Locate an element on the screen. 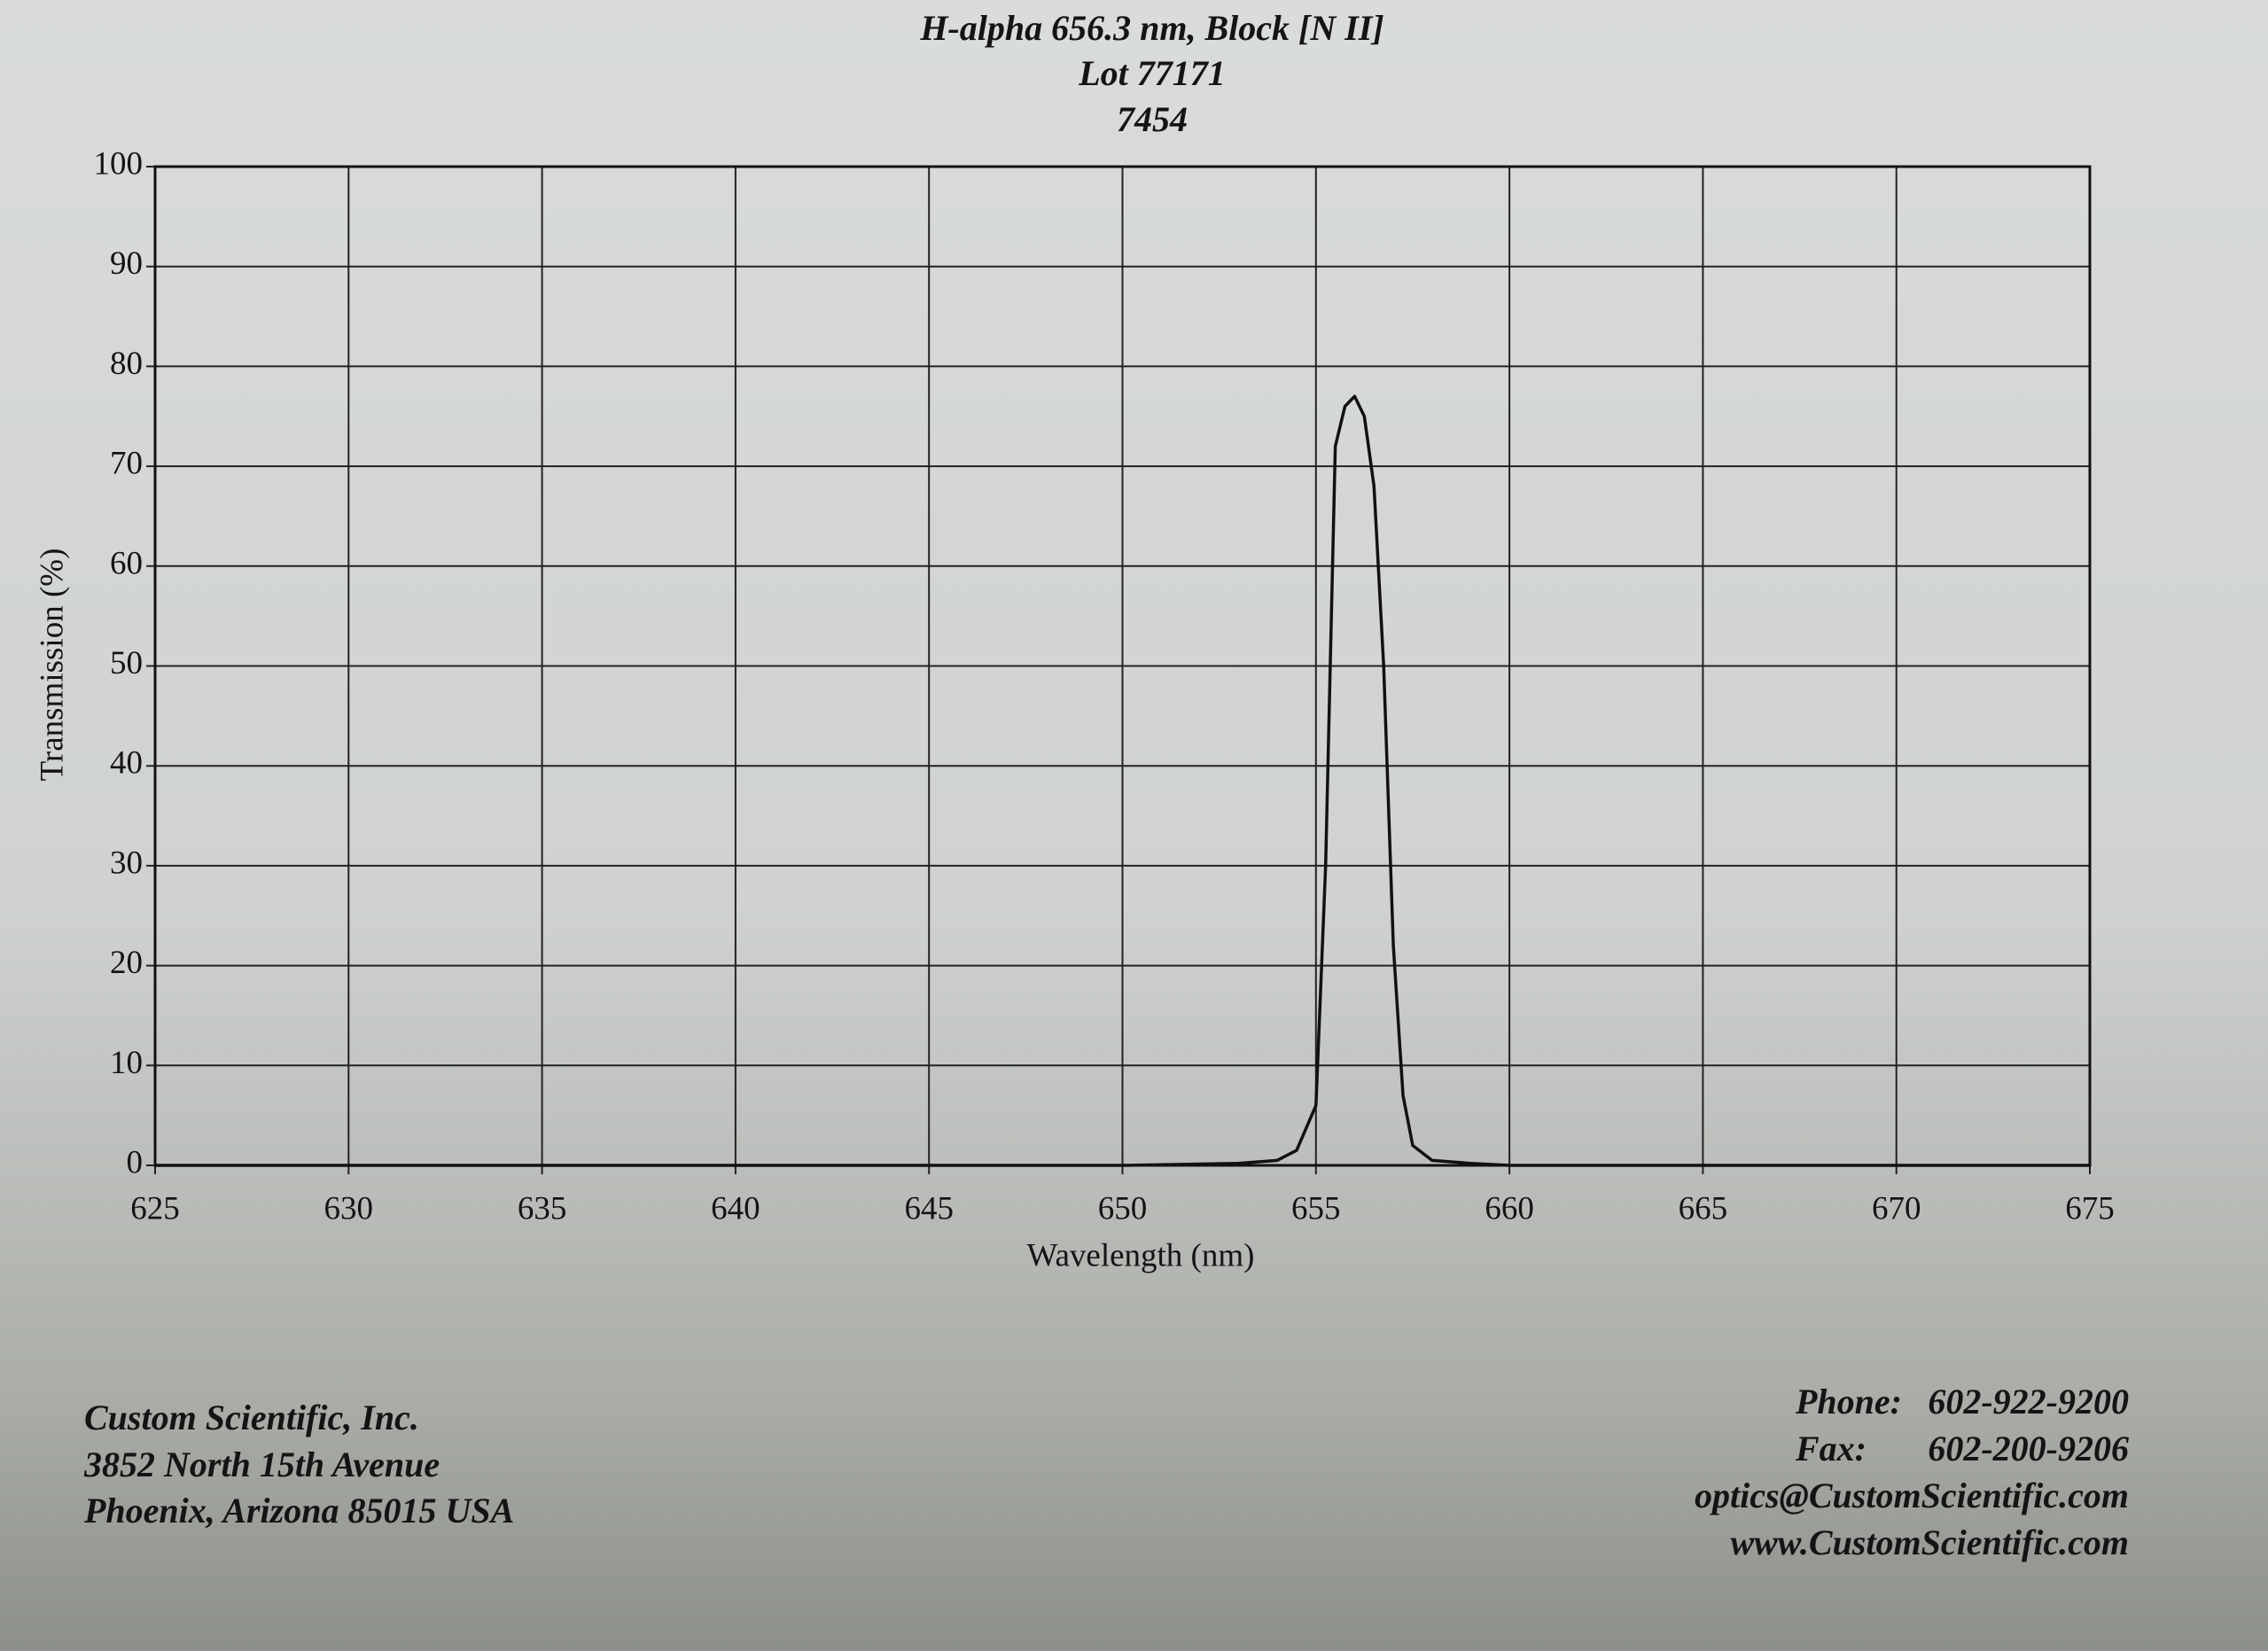 The height and width of the screenshot is (1651, 2268). y-tick-label: 70 is located at coordinates (126, 464).